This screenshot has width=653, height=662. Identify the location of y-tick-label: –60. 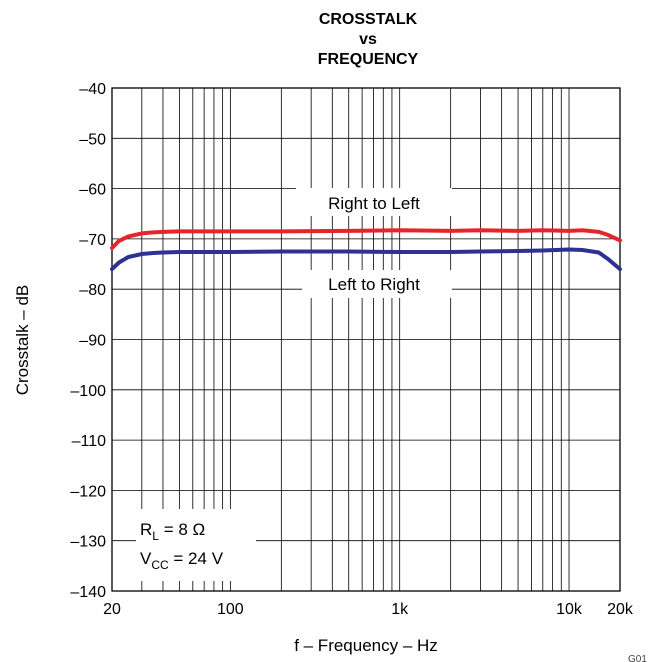
(92, 190).